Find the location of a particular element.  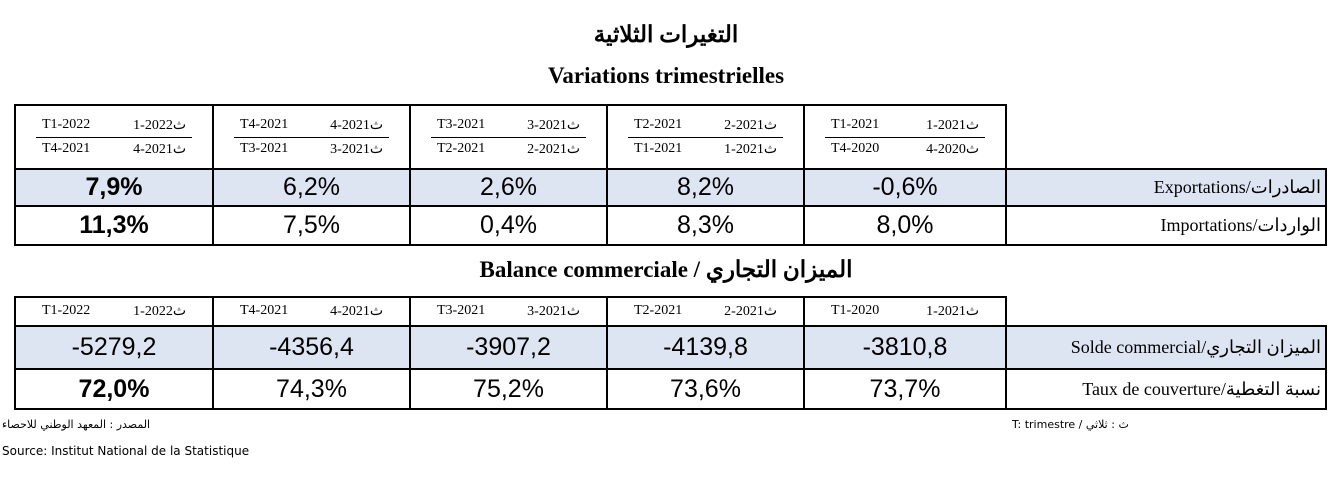

header-box: T1-2021 ث2021-1 T4-2020 ث2020-4 is located at coordinates (905, 137).